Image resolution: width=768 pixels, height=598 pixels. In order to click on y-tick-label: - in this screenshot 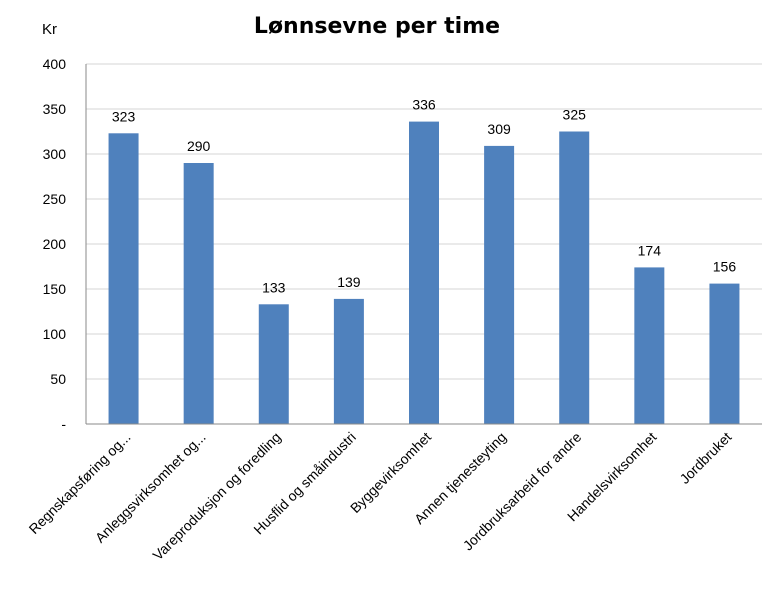, I will do `click(63, 424)`.